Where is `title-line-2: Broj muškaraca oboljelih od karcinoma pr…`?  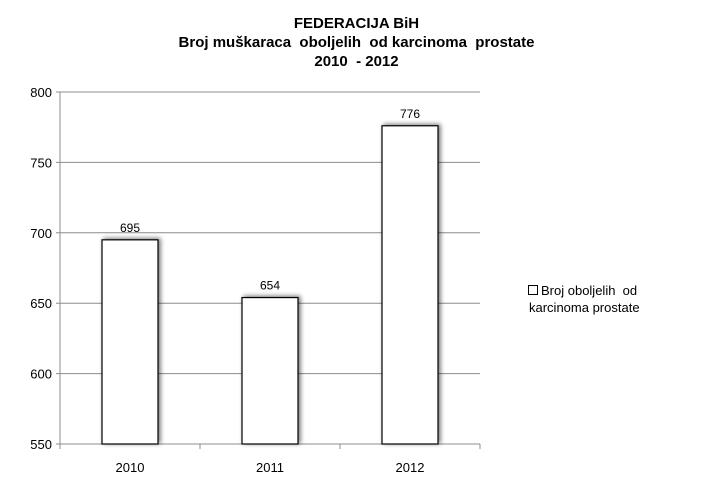
title-line-2: Broj muškaraca oboljelih od karcinoma pr… is located at coordinates (356, 42).